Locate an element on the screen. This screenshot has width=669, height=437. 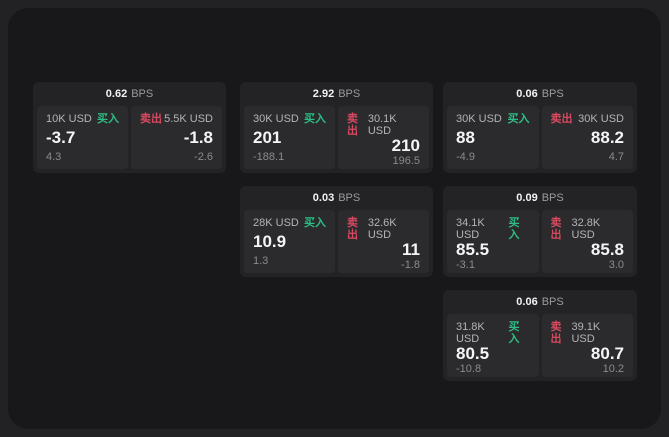
sell-quote: -1.8 is located at coordinates (198, 137).